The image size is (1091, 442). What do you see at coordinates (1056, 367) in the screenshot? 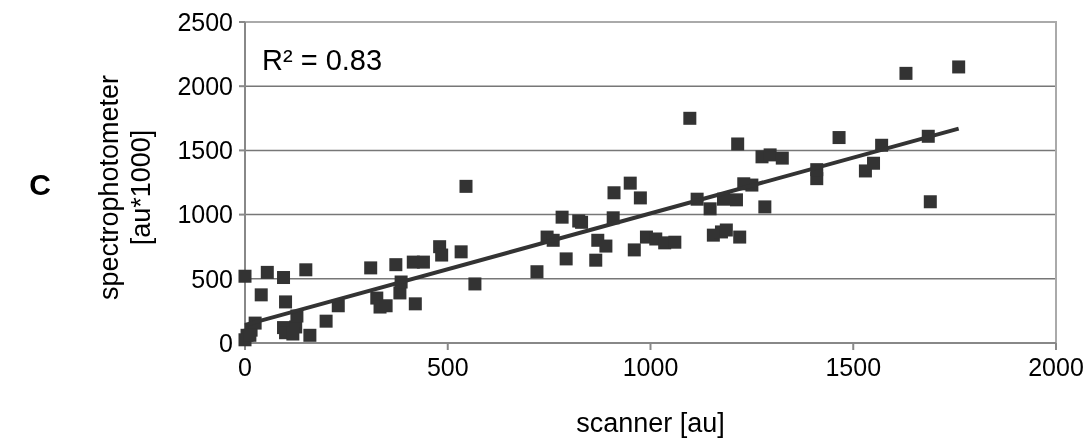
I see `x-tick-label: 2000` at bounding box center [1056, 367].